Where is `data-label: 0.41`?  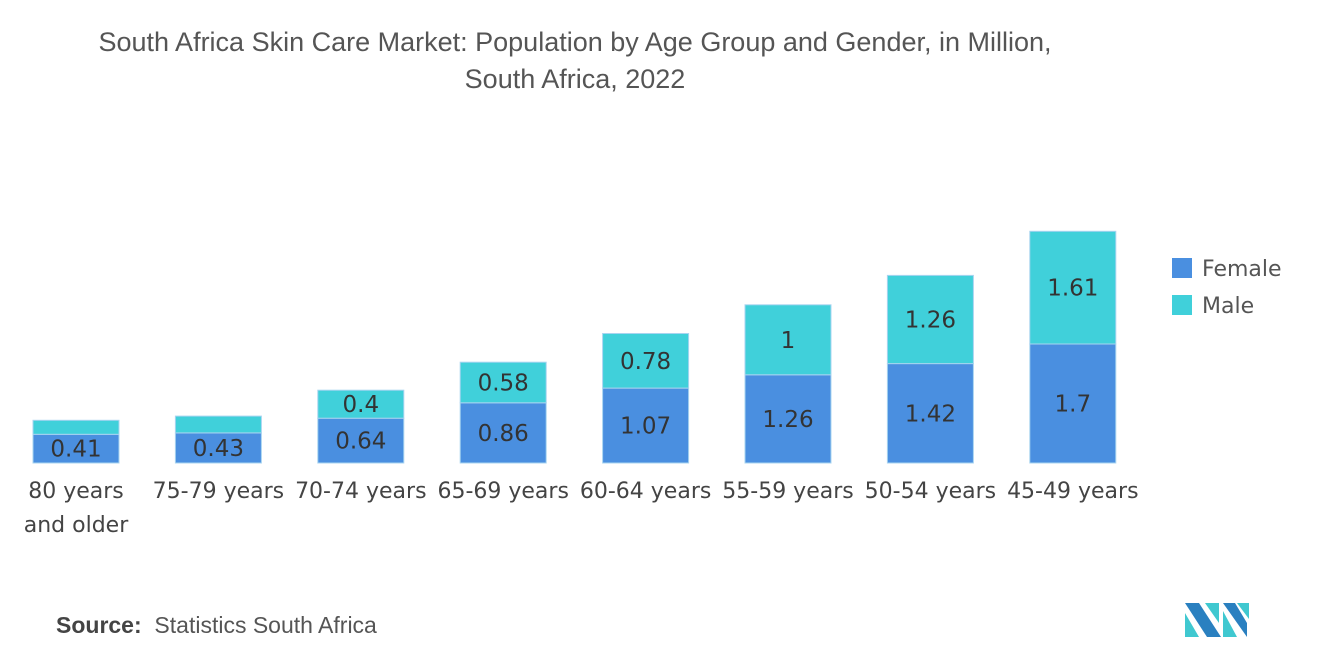
data-label: 0.41 is located at coordinates (75, 450).